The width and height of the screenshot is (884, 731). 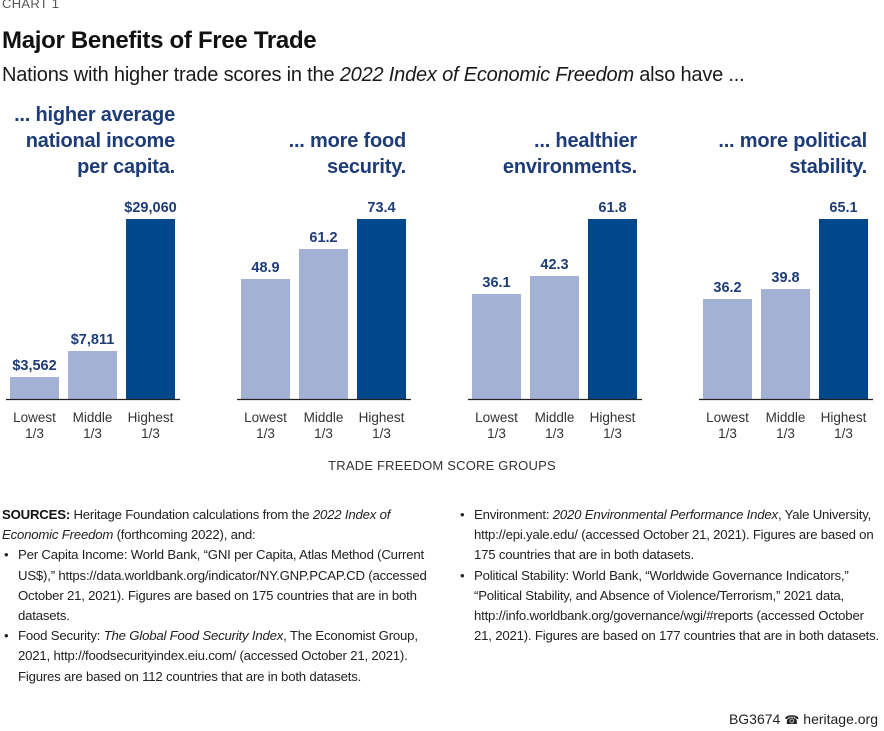 I want to click on bar-value-label: 73.4, so click(x=381, y=208).